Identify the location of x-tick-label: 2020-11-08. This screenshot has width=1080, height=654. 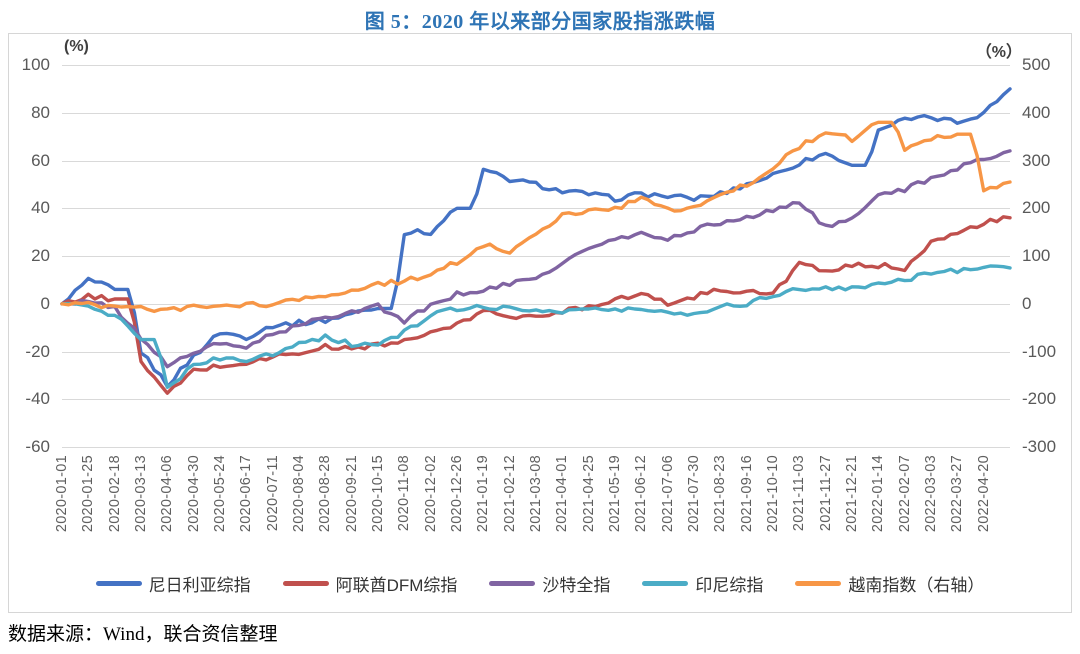
(404, 493).